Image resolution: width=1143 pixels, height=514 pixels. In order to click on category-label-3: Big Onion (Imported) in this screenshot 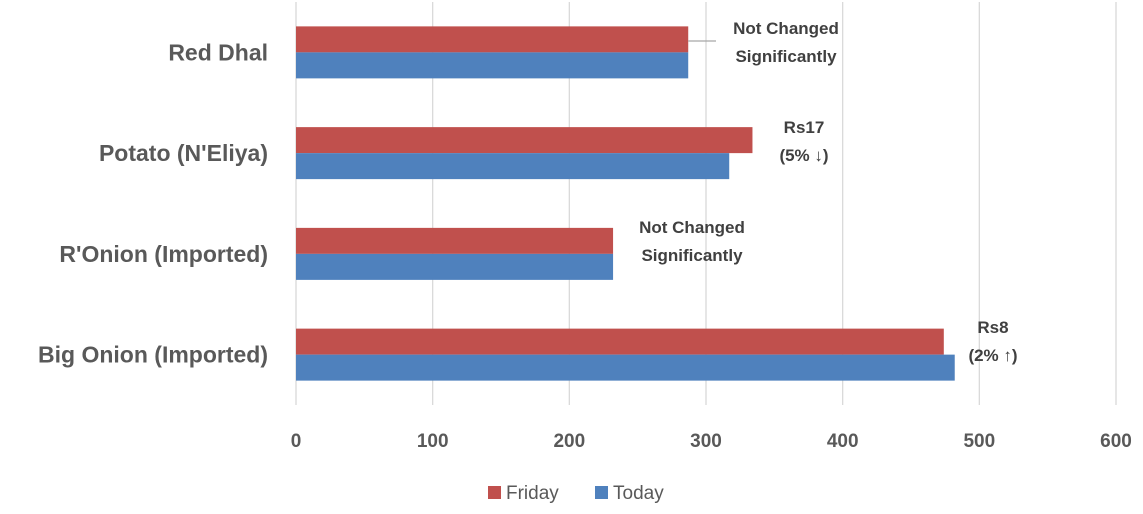, I will do `click(153, 355)`.